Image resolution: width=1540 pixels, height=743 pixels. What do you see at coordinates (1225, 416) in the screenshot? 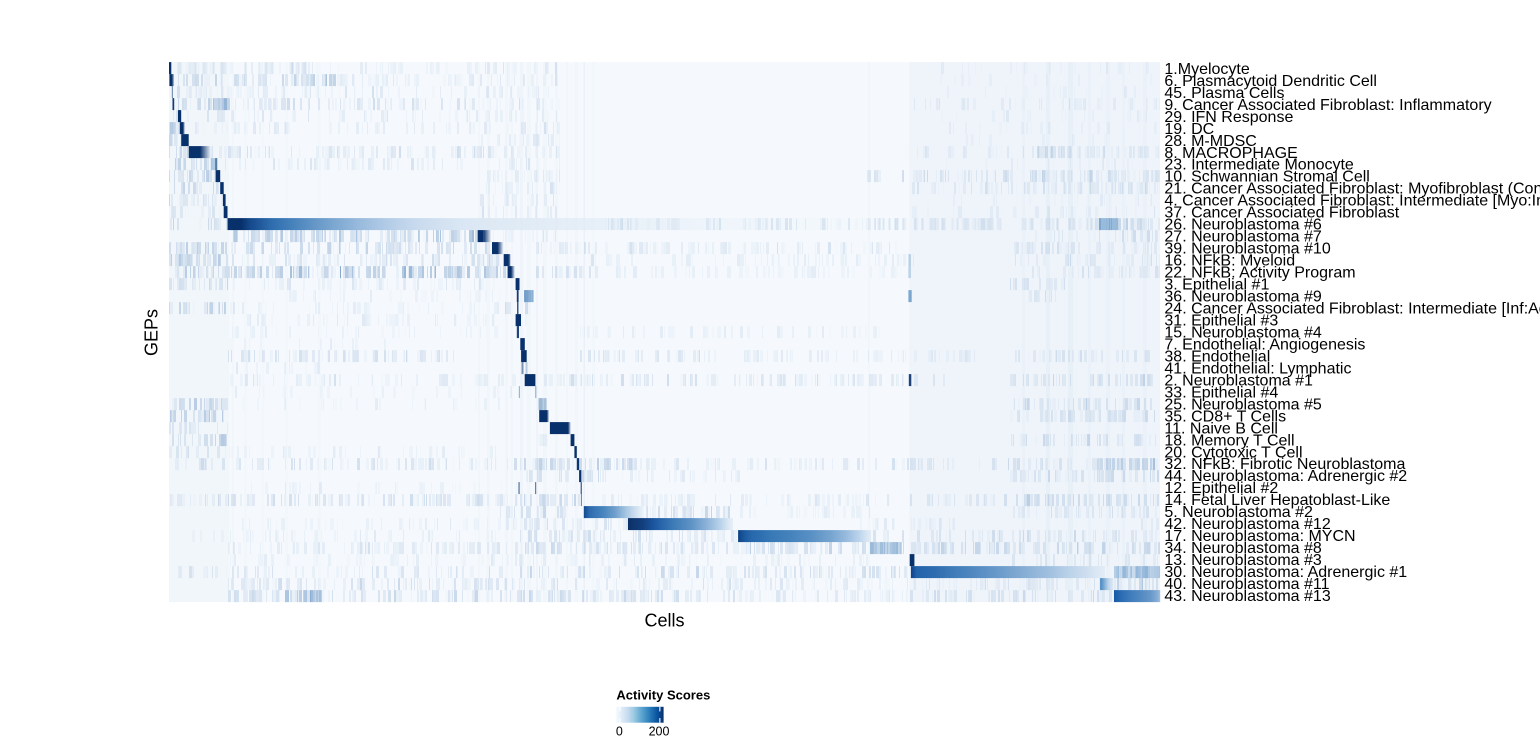
I see `svg-text: 35. CD8+ T Cells` at bounding box center [1225, 416].